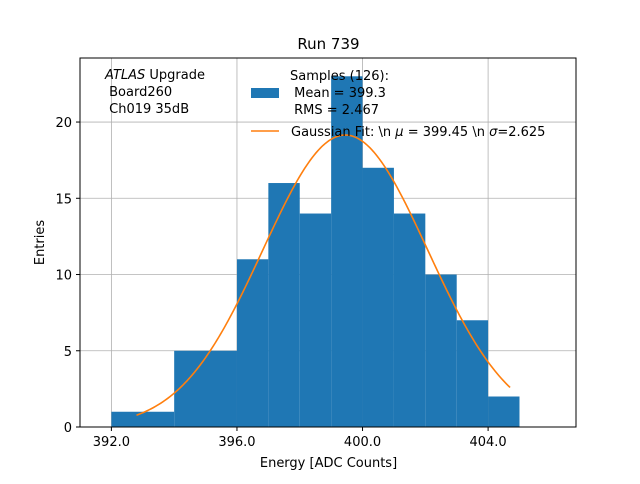  What do you see at coordinates (68, 352) in the screenshot?
I see `y-tick-label: 5` at bounding box center [68, 352].